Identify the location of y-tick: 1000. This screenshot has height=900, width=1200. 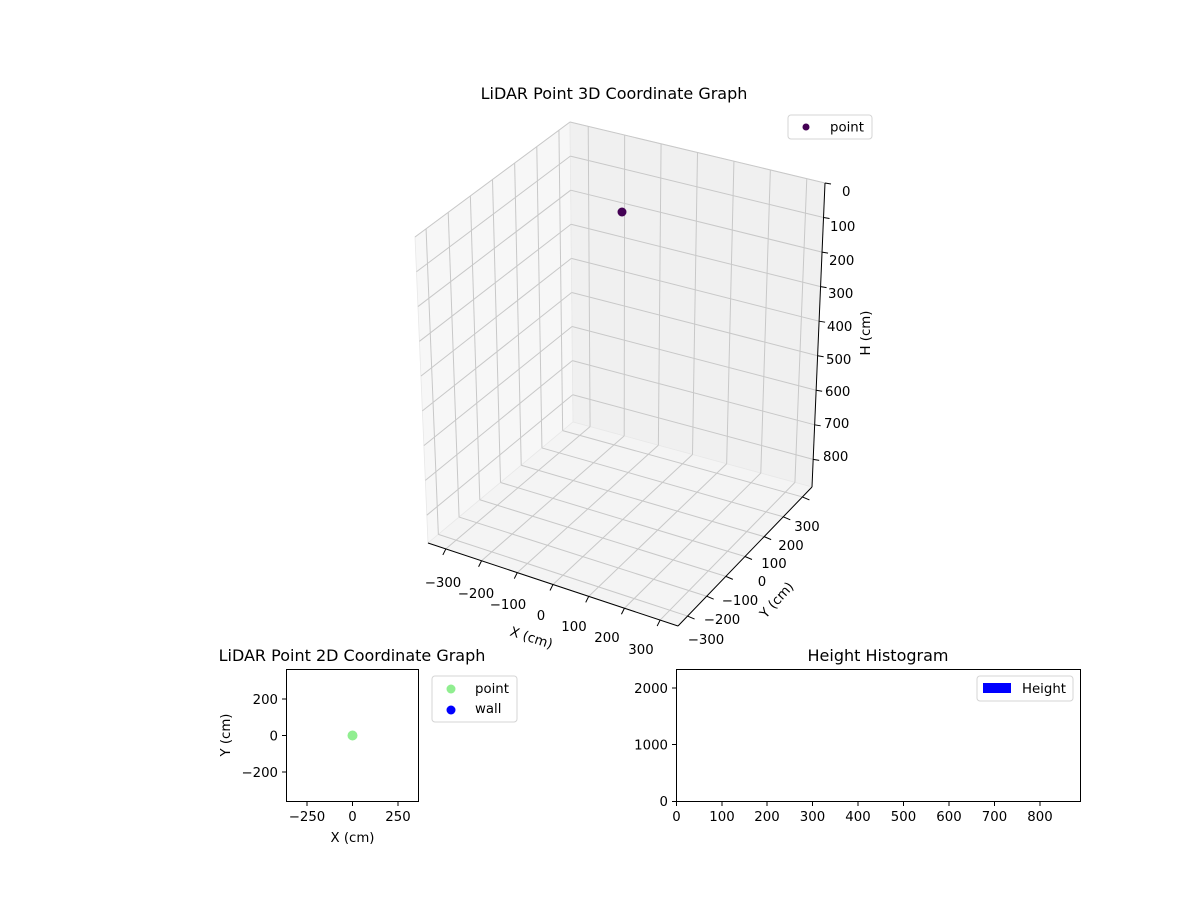
(651, 746).